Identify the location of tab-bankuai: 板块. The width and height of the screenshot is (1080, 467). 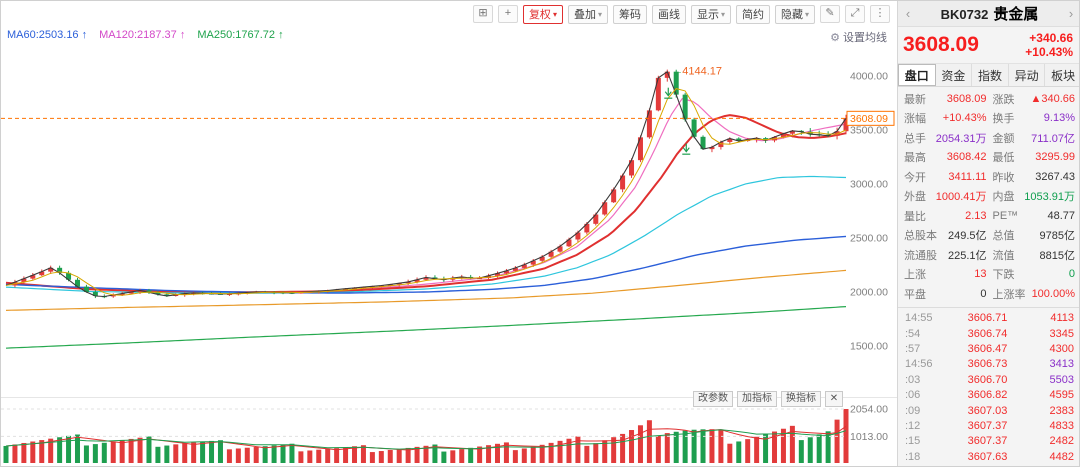
(1063, 75).